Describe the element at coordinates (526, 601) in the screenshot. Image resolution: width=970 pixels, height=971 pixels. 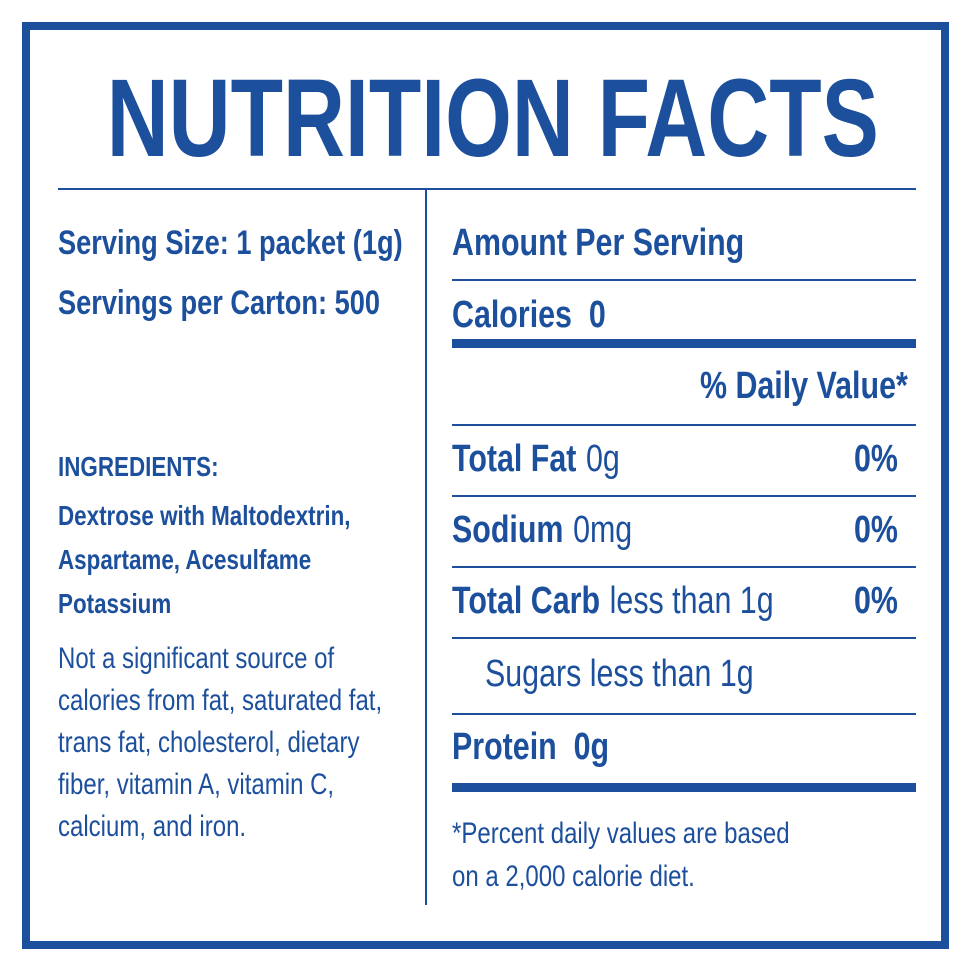
I see `nutrient-name: Total Carb` at that location.